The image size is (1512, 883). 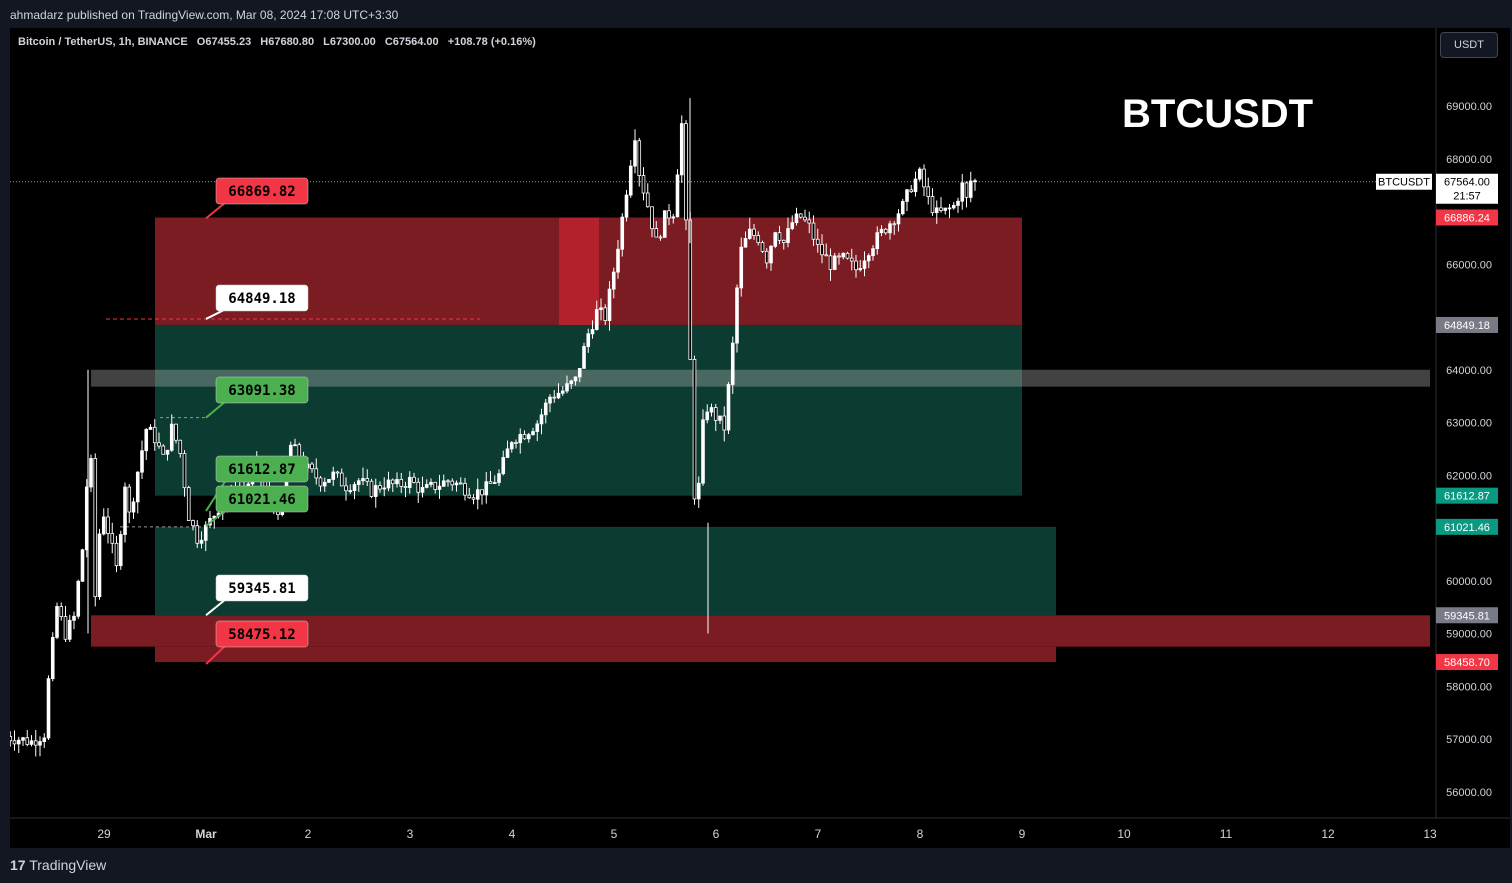 What do you see at coordinates (103, 42) in the screenshot?
I see `symbol-name: Bitcoin / TetherUS, 1h, BINANCE` at bounding box center [103, 42].